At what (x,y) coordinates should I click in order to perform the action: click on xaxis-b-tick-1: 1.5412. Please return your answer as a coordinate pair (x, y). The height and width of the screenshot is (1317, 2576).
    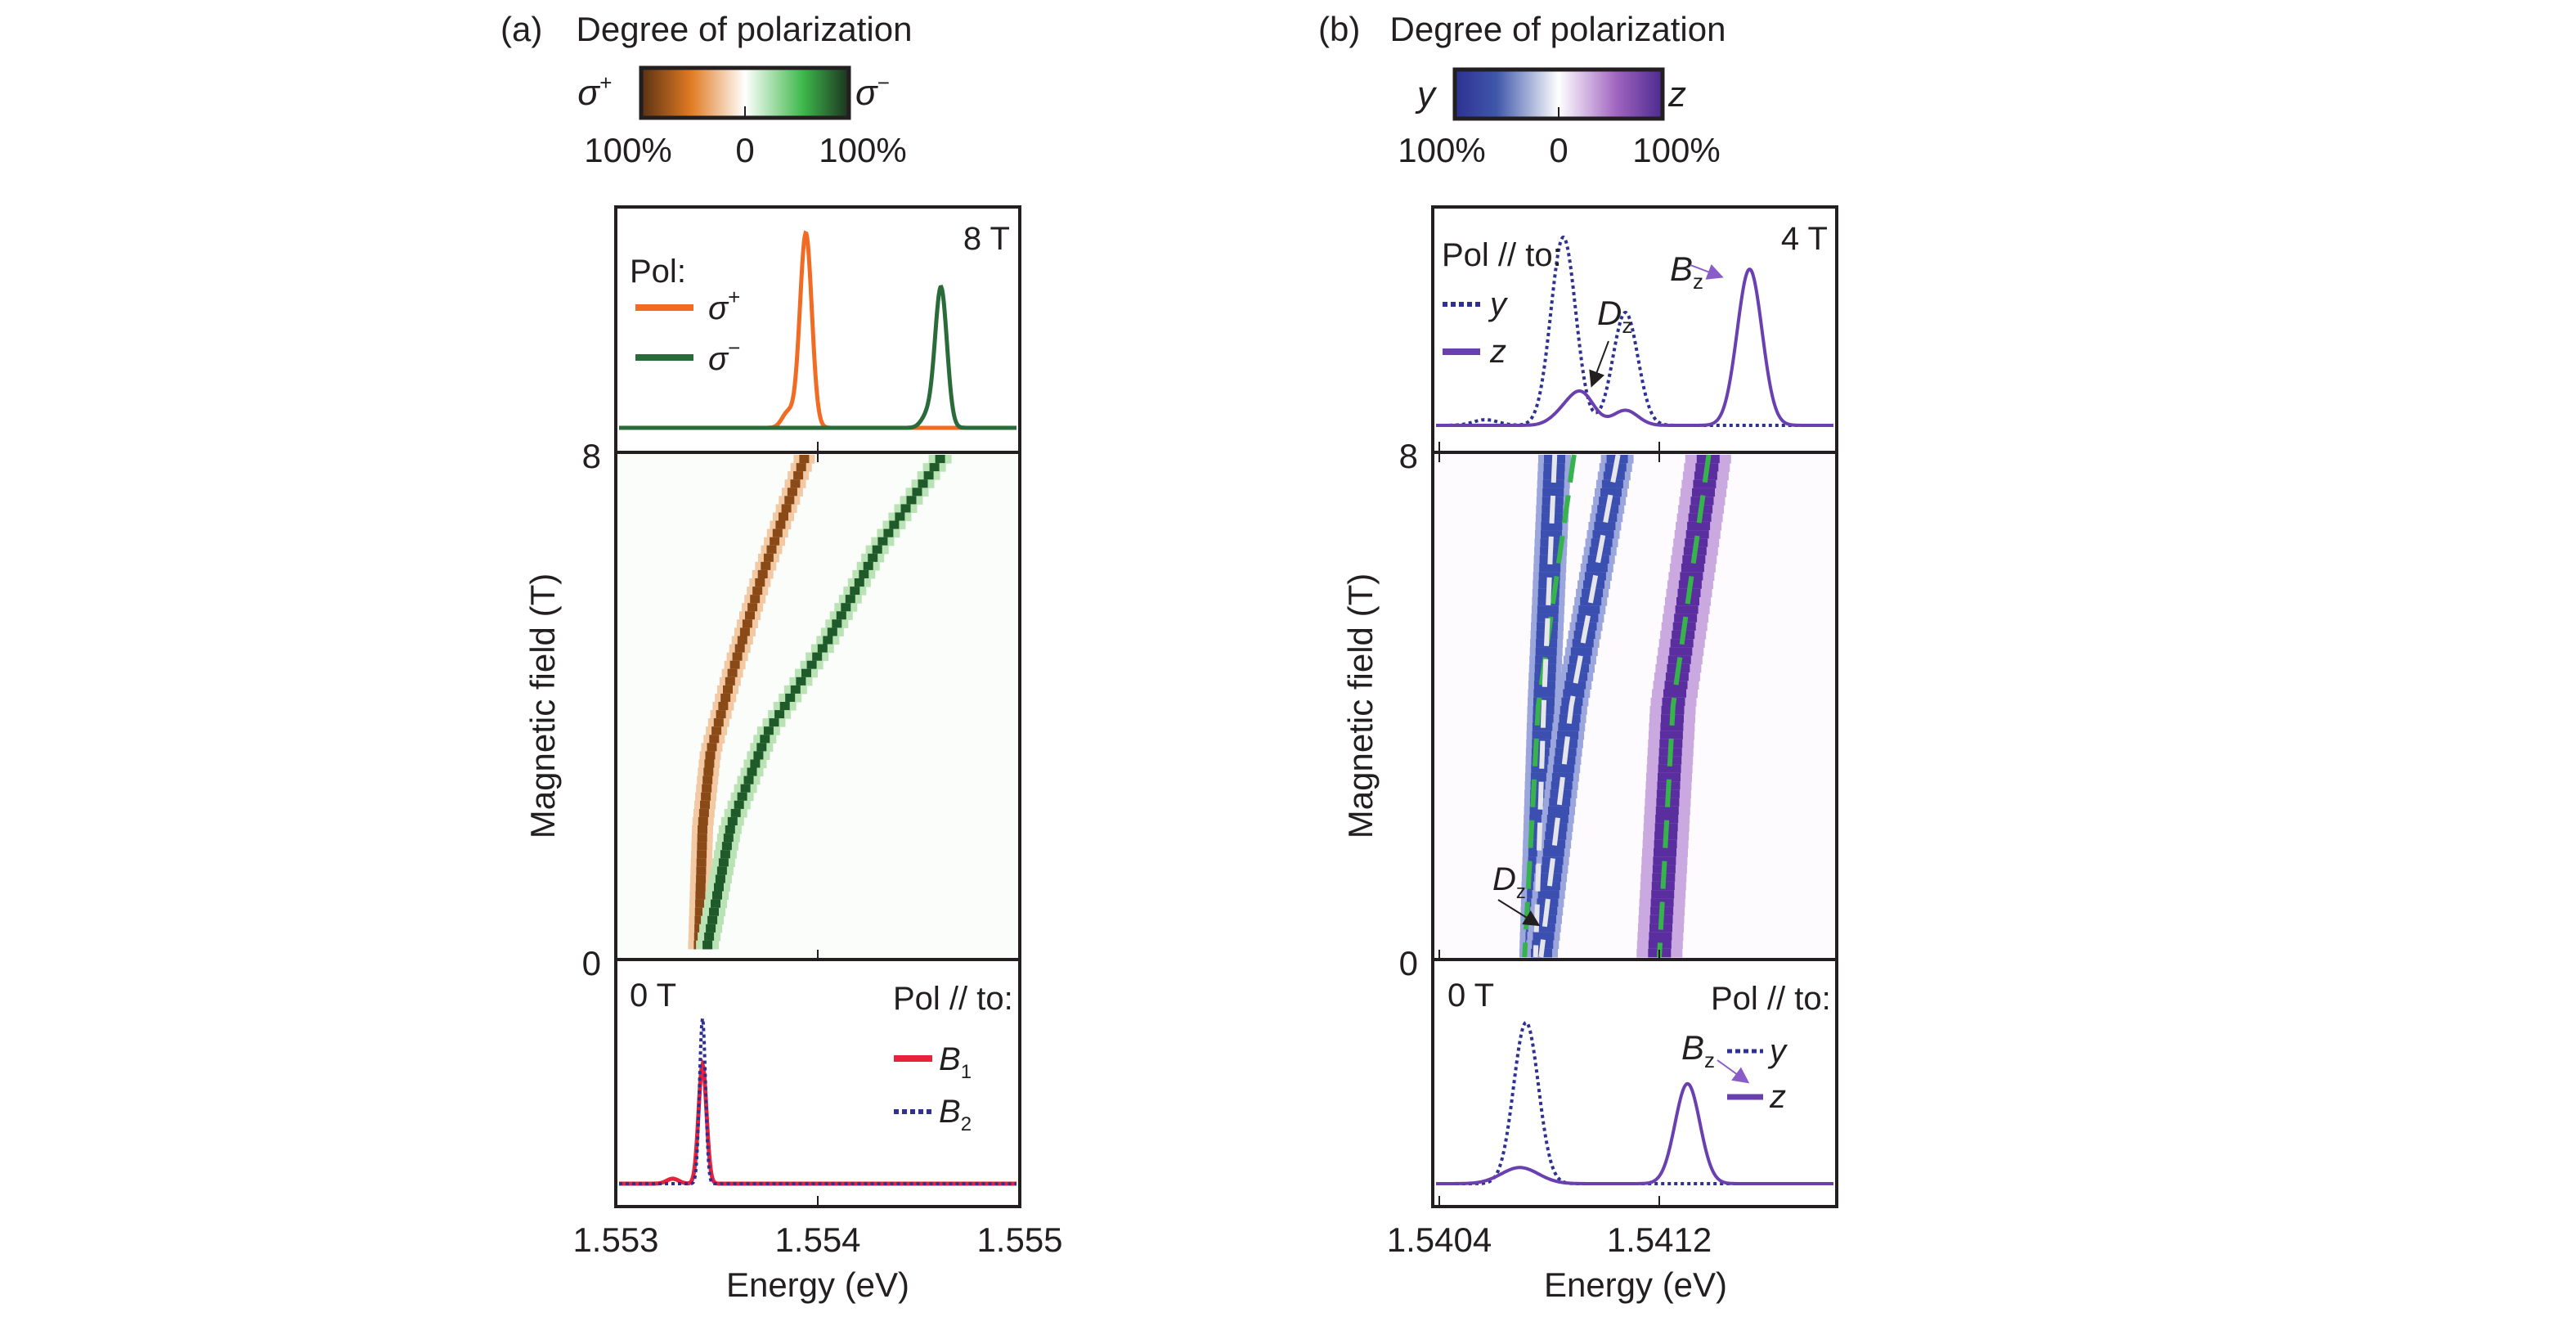
    Looking at the image, I should click on (1659, 1239).